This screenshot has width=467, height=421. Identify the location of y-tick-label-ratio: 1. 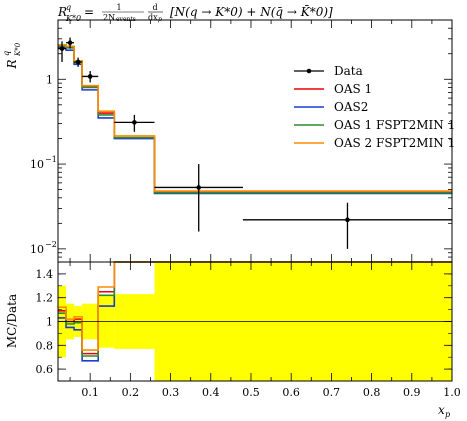
(49, 322).